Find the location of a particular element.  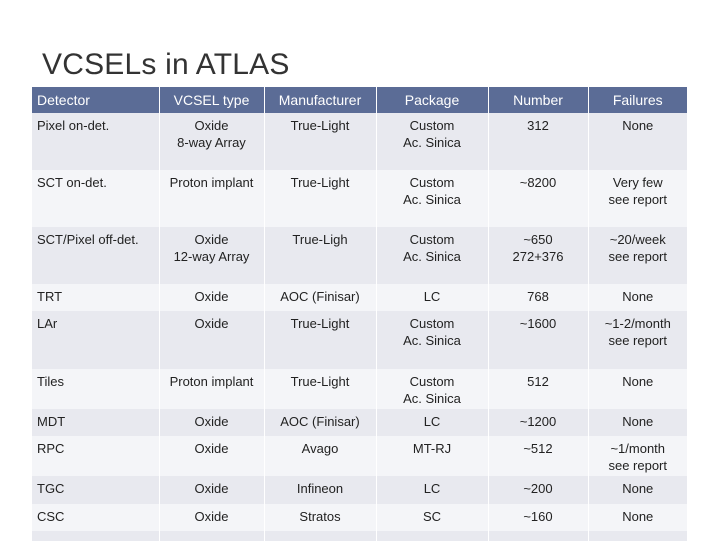

cell-number: ~200 is located at coordinates (538, 490).